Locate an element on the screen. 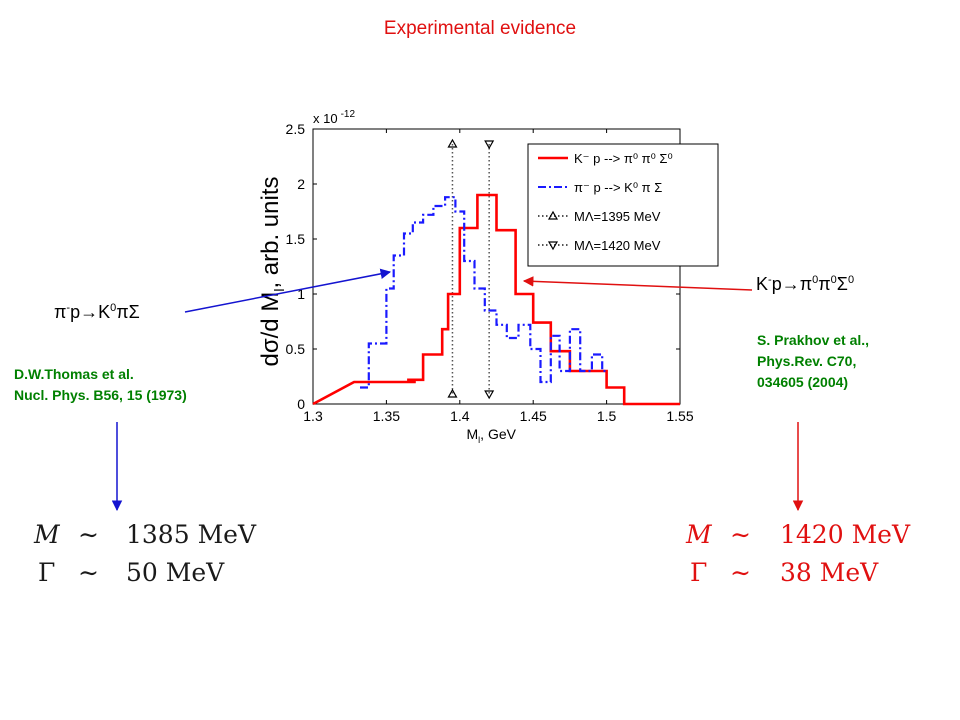 The image size is (960, 720). right-reaction-sup4: 0 is located at coordinates (851, 280).